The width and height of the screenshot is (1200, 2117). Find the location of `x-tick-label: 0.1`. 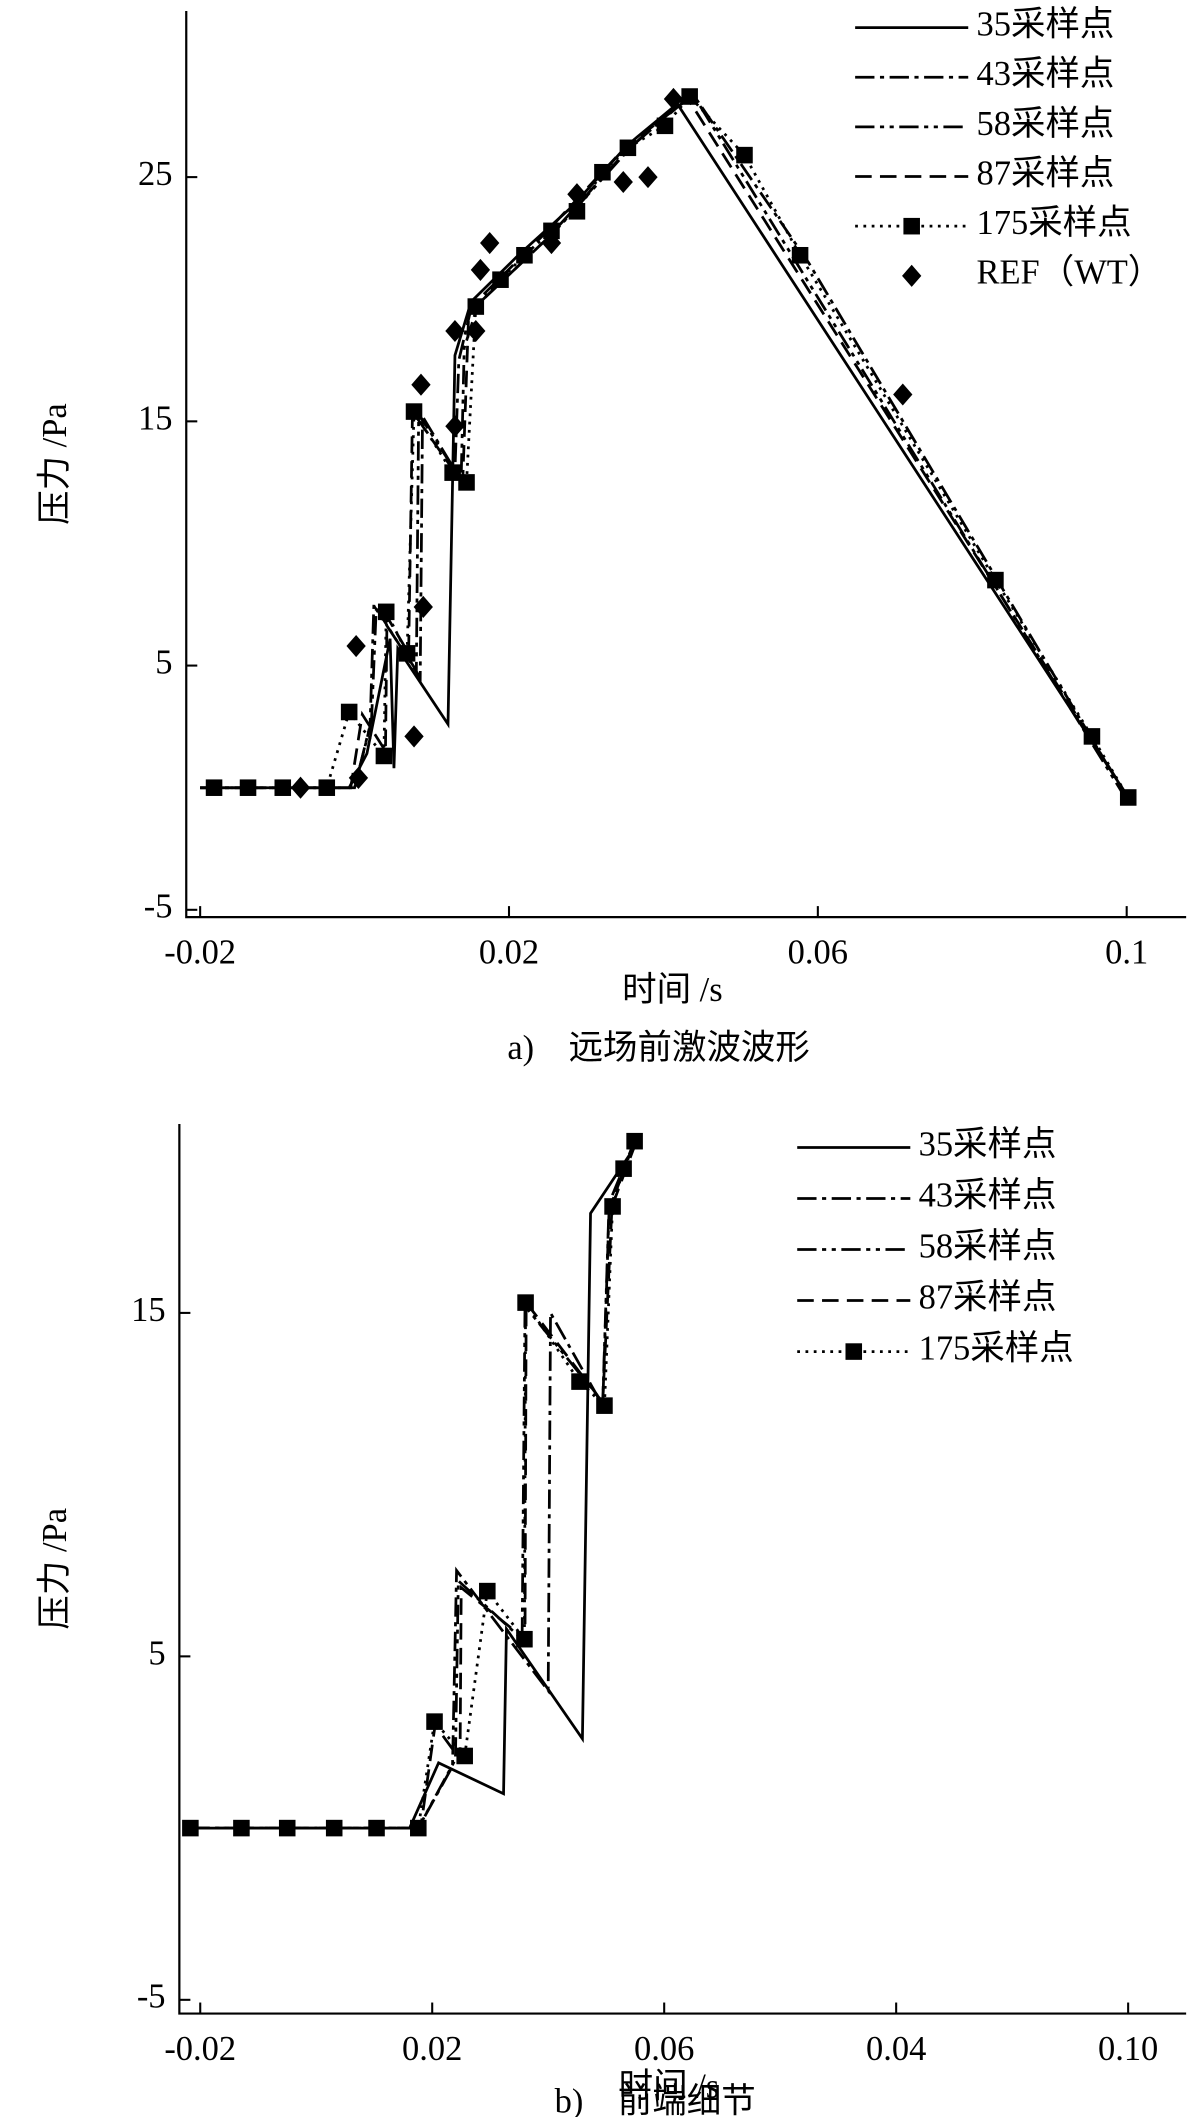

x-tick-label: 0.1 is located at coordinates (1126, 953).